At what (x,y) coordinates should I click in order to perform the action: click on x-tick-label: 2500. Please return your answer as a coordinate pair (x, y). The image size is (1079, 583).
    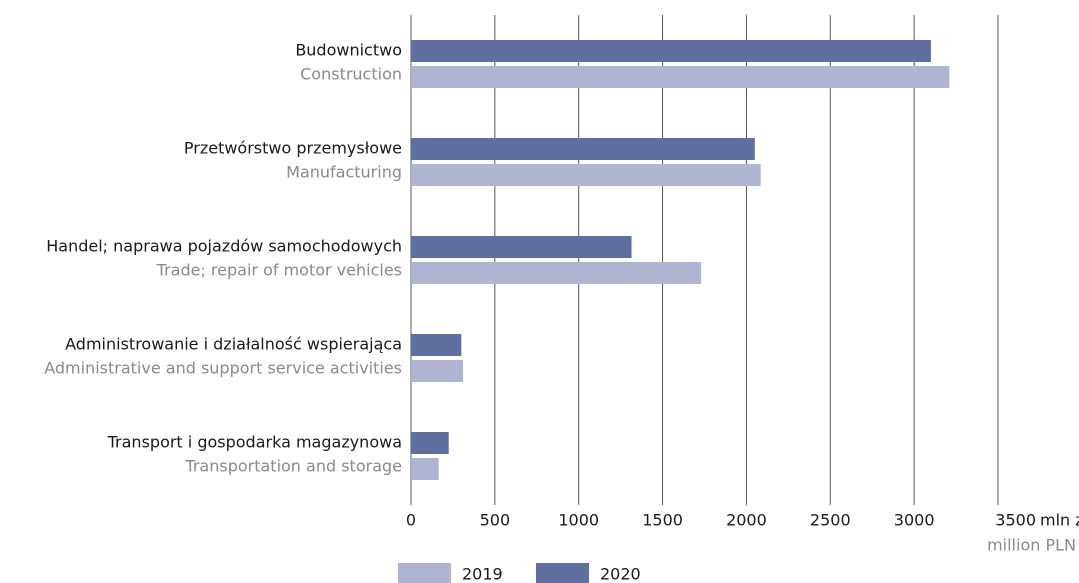
    Looking at the image, I should click on (830, 520).